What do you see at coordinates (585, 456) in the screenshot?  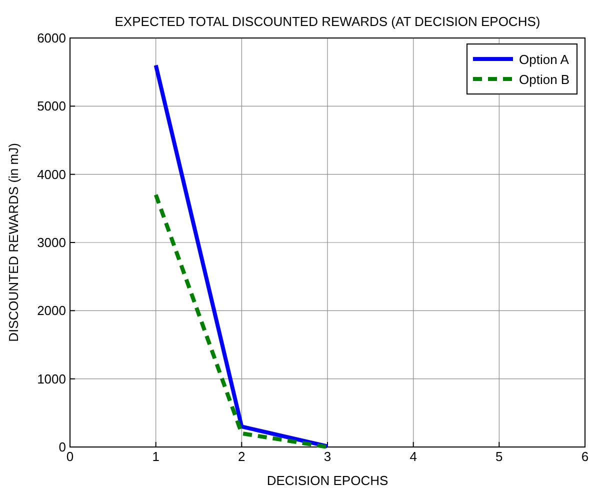 I see `x-tick-label: 6` at bounding box center [585, 456].